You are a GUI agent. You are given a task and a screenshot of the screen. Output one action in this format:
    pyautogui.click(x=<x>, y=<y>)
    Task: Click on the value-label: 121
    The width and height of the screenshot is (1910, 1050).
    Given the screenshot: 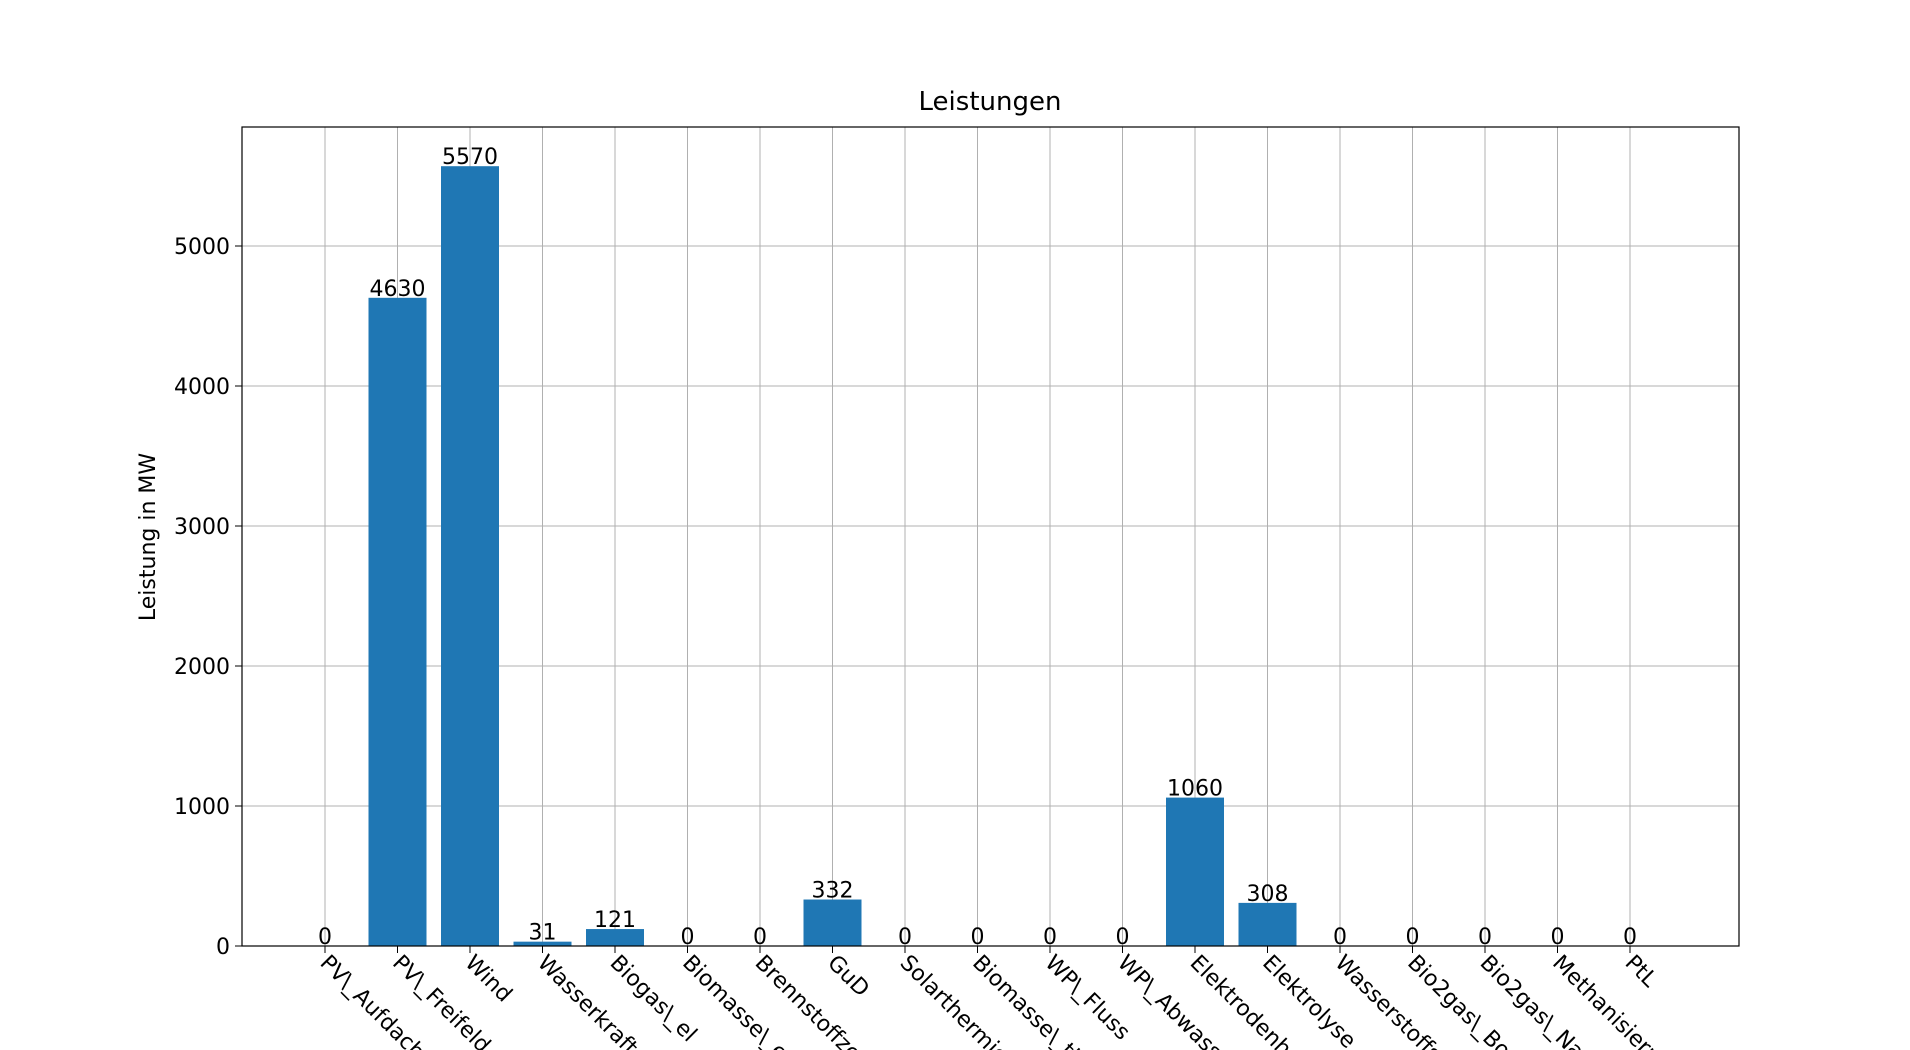 What is the action you would take?
    pyautogui.click(x=615, y=920)
    